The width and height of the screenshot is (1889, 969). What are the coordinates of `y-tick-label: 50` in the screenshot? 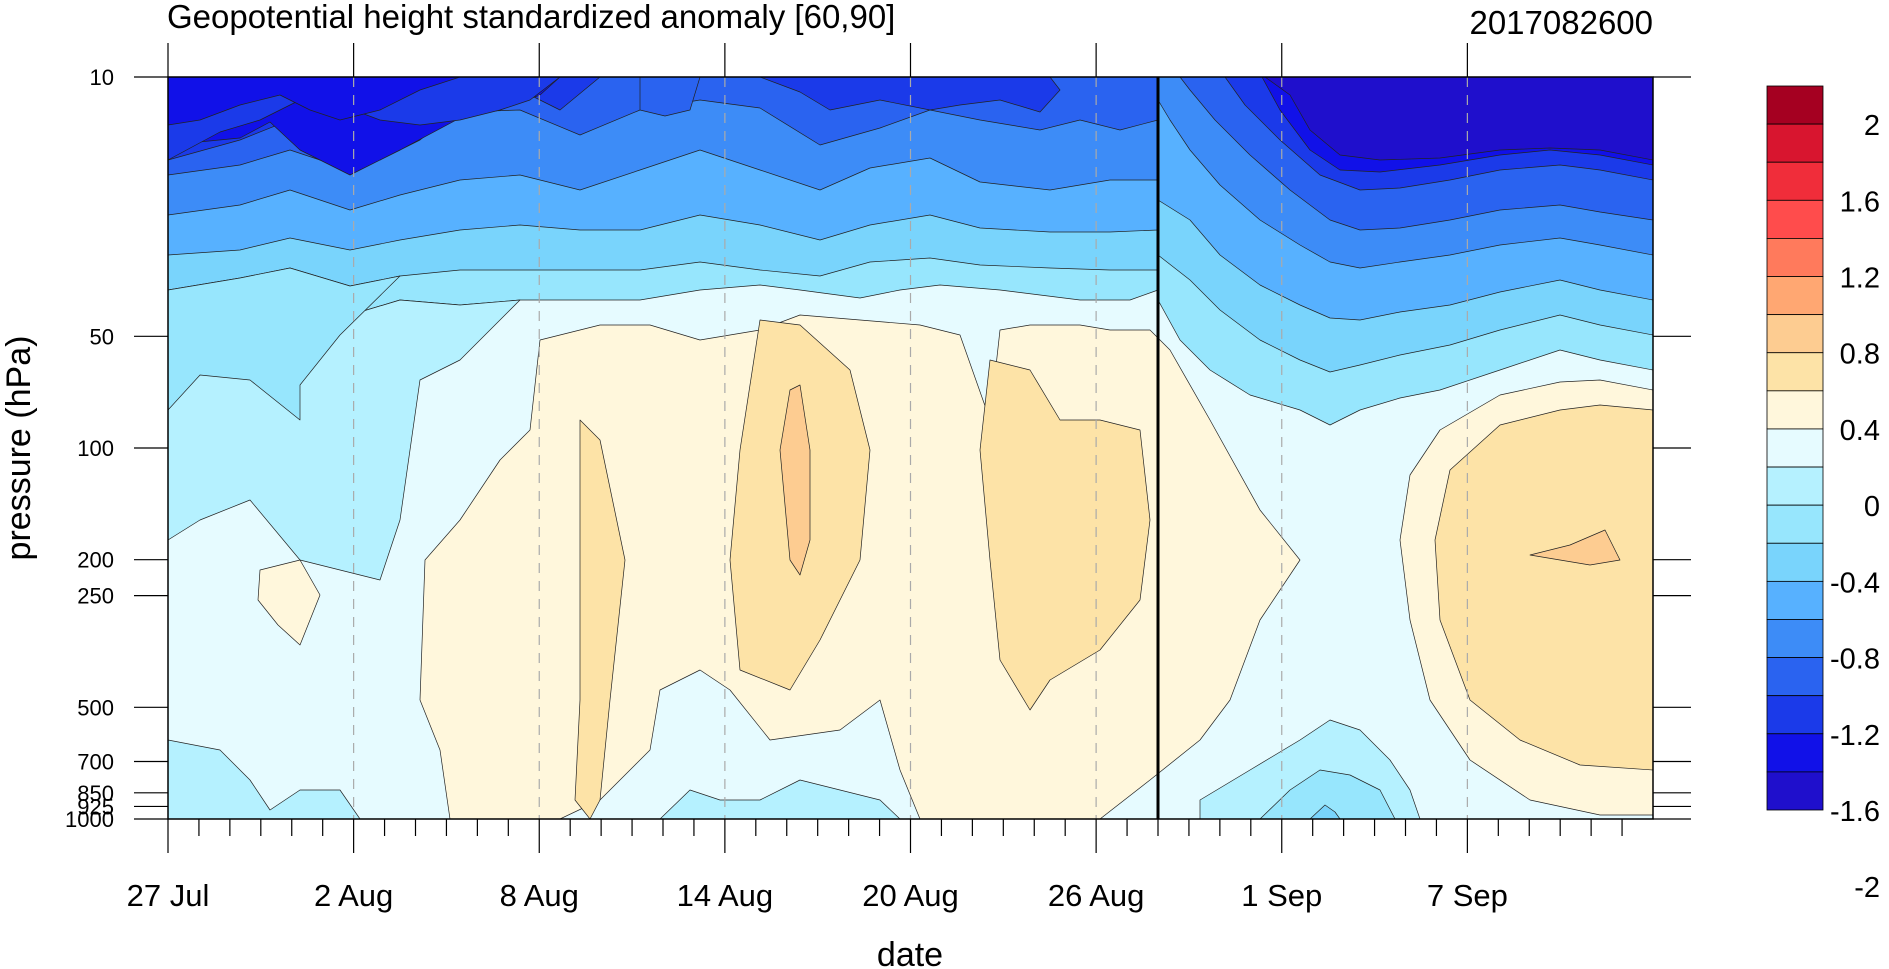 It's located at (102, 336).